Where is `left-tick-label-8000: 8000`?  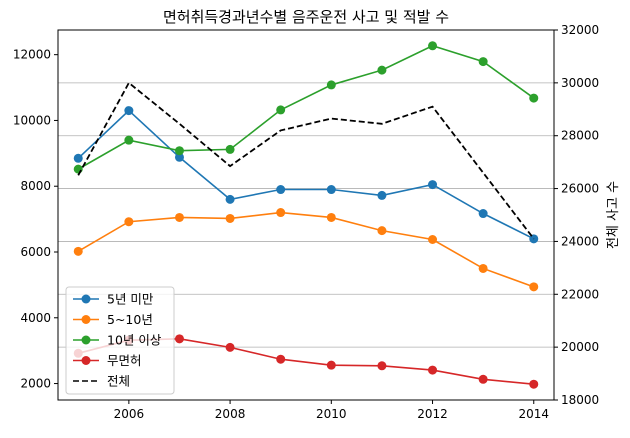
left-tick-label-8000: 8000 is located at coordinates (35, 186).